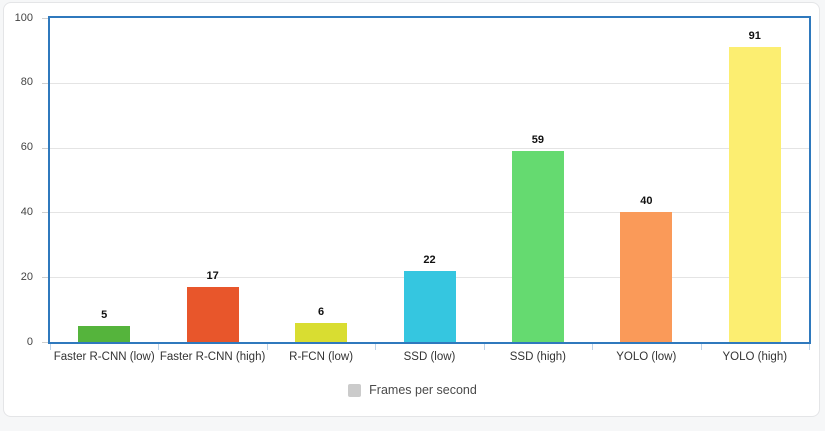 The width and height of the screenshot is (825, 431). What do you see at coordinates (212, 357) in the screenshot?
I see `x-axis-label: Faster R-CNN (high)` at bounding box center [212, 357].